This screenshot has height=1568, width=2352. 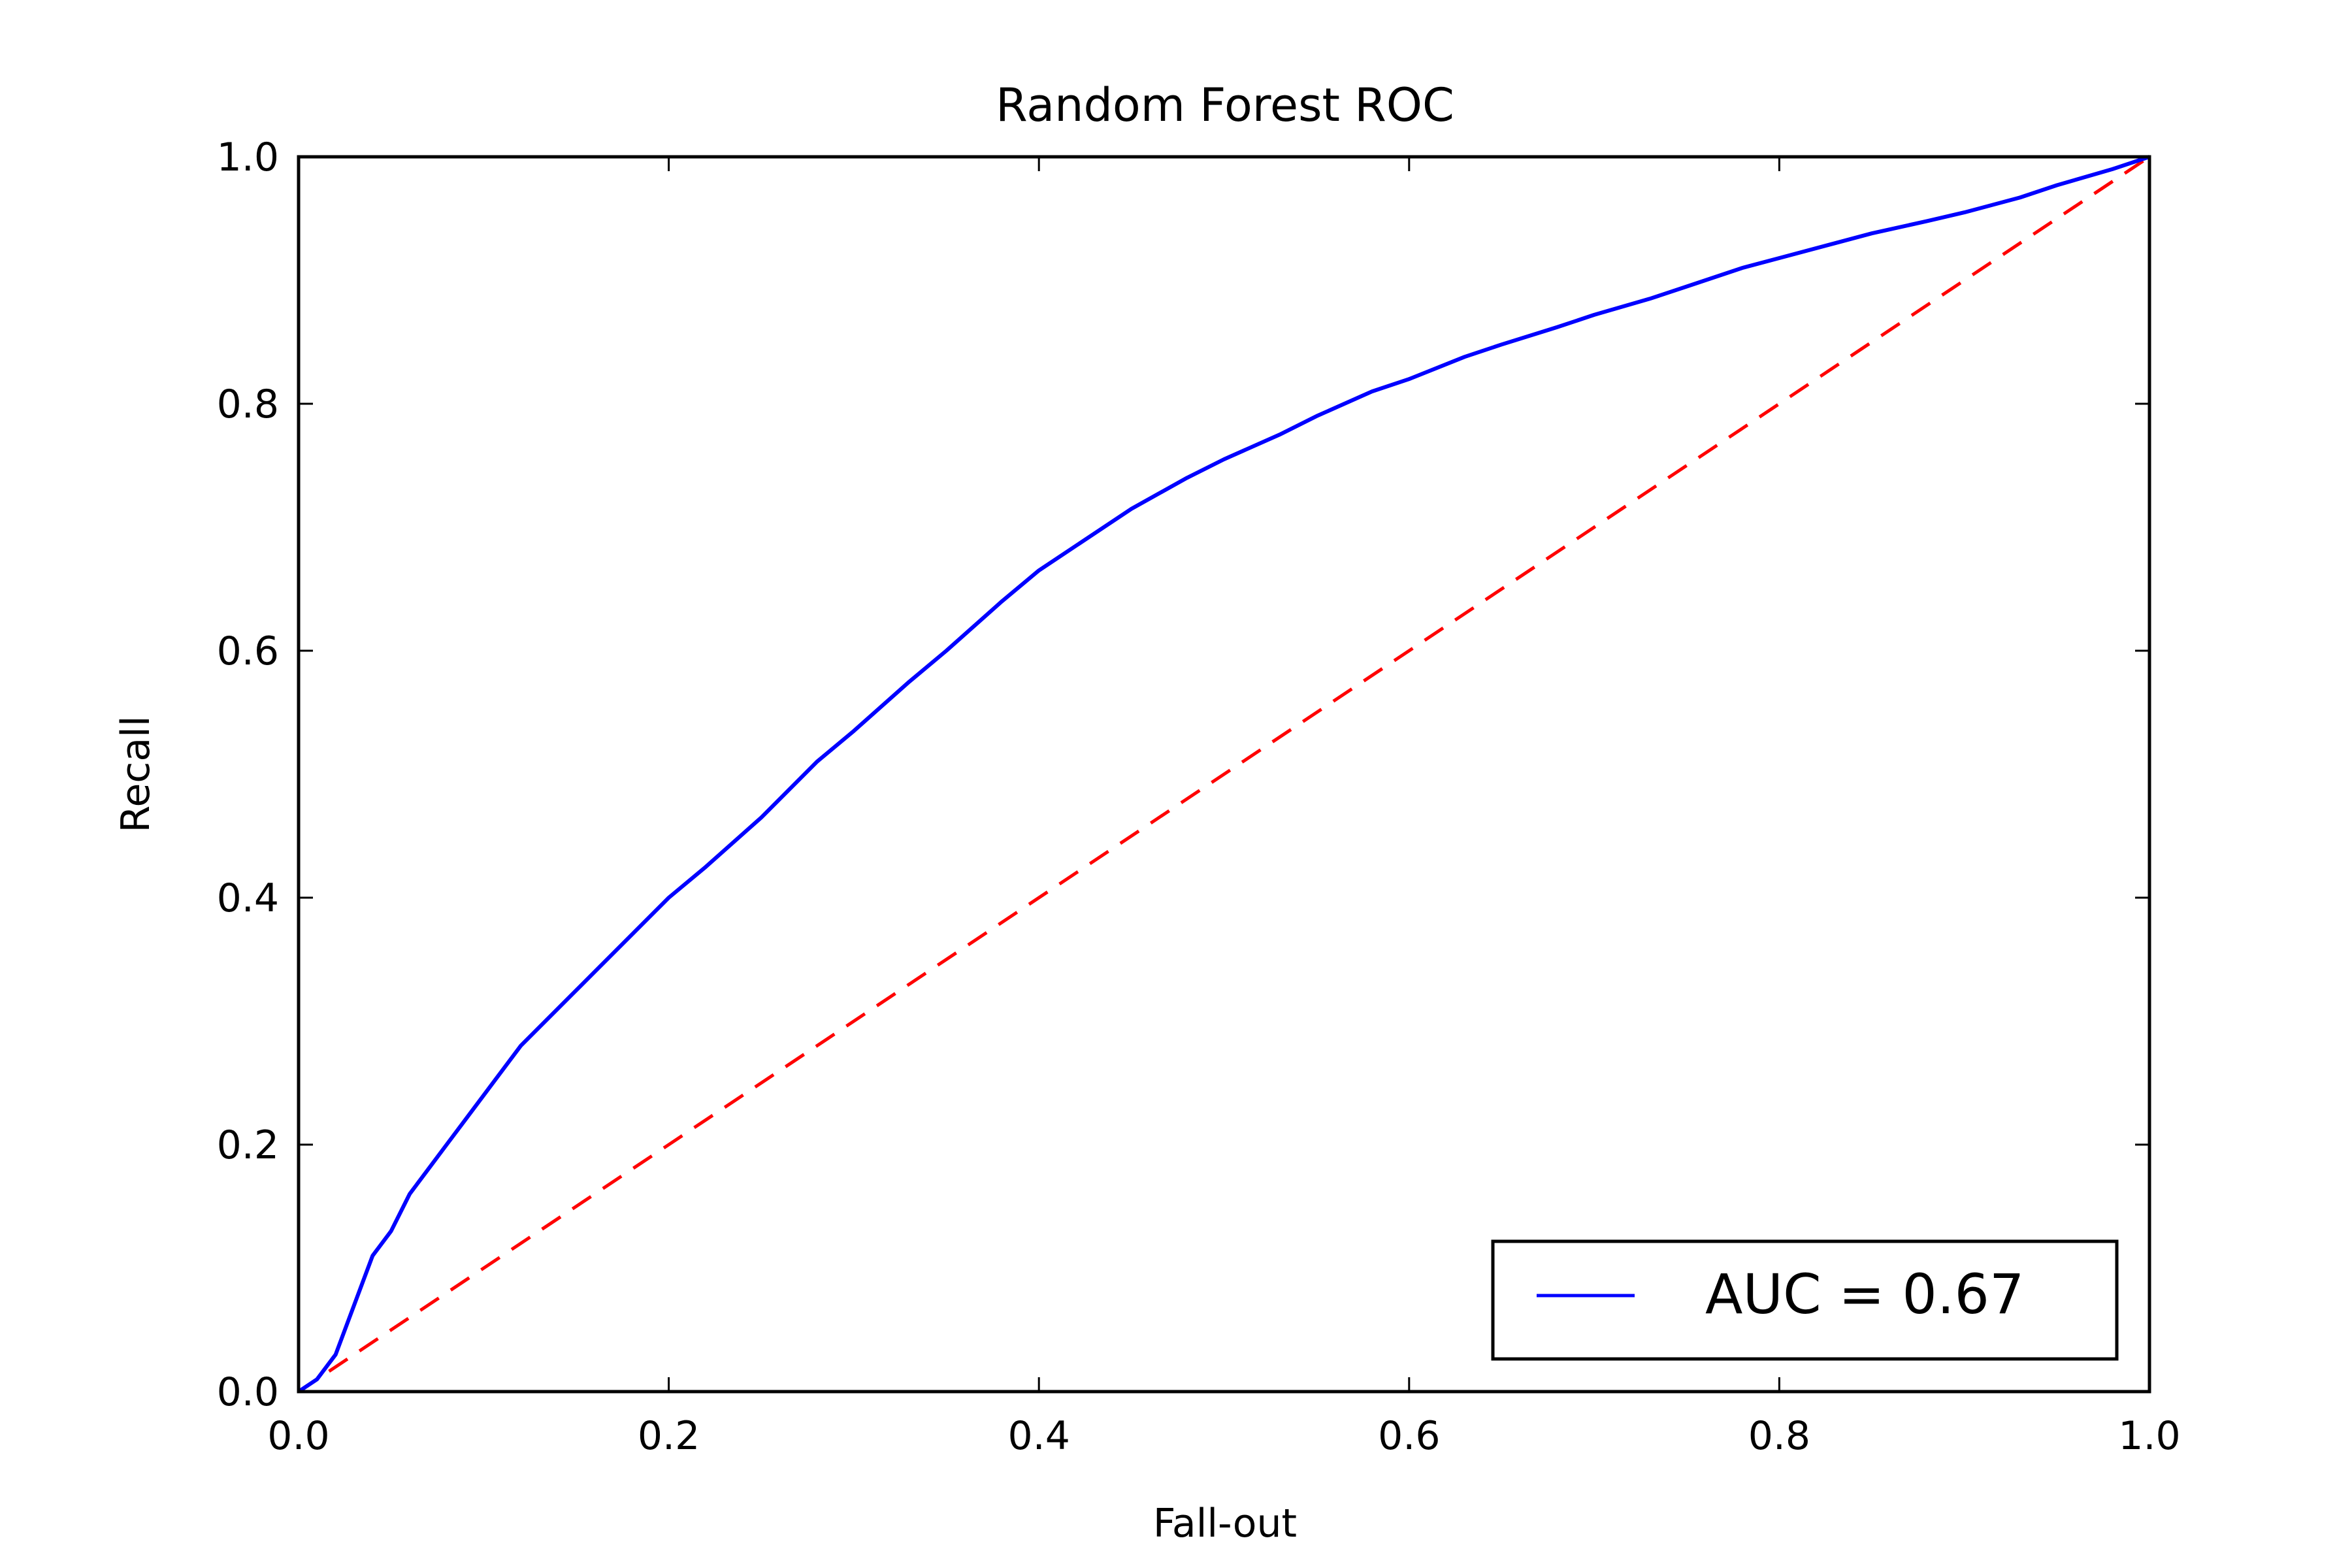 I want to click on y-tick-label: 1.0, so click(x=248, y=157).